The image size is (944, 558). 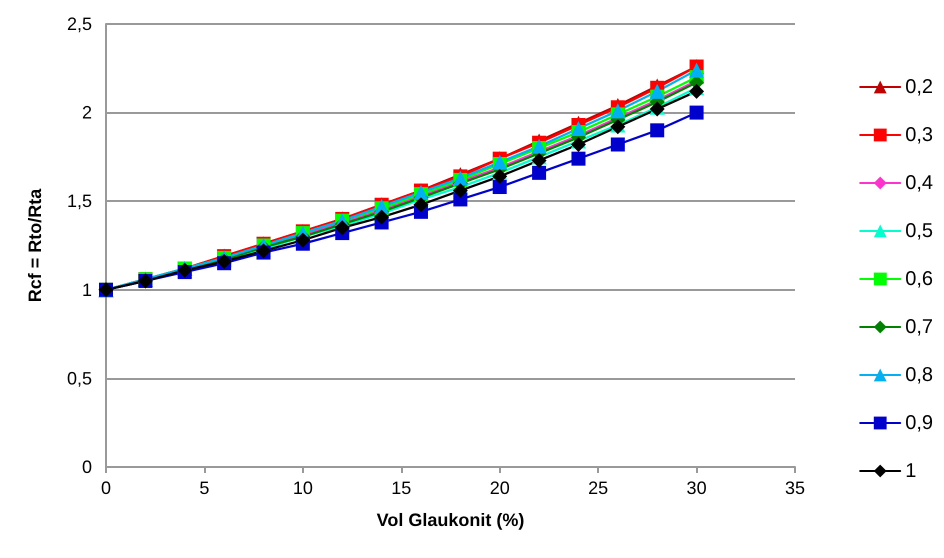 What do you see at coordinates (795, 488) in the screenshot?
I see `x-tick-label: 35` at bounding box center [795, 488].